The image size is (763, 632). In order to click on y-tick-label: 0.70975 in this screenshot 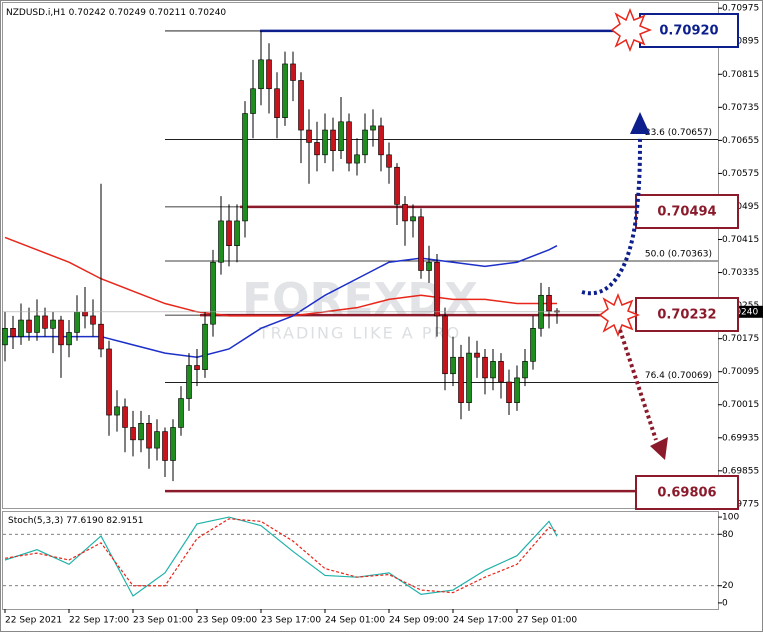, I will do `click(740, 9)`.